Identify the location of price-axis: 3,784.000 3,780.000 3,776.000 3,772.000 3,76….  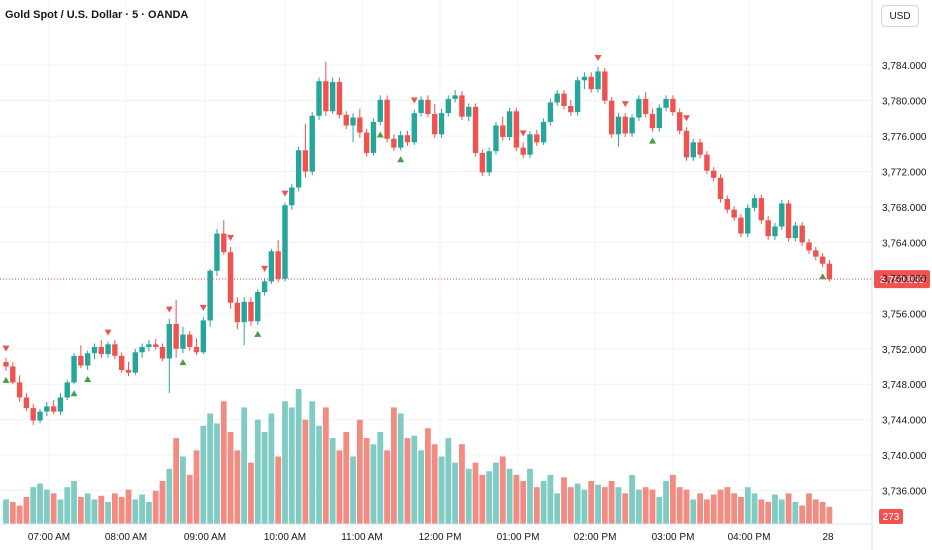
(899, 275).